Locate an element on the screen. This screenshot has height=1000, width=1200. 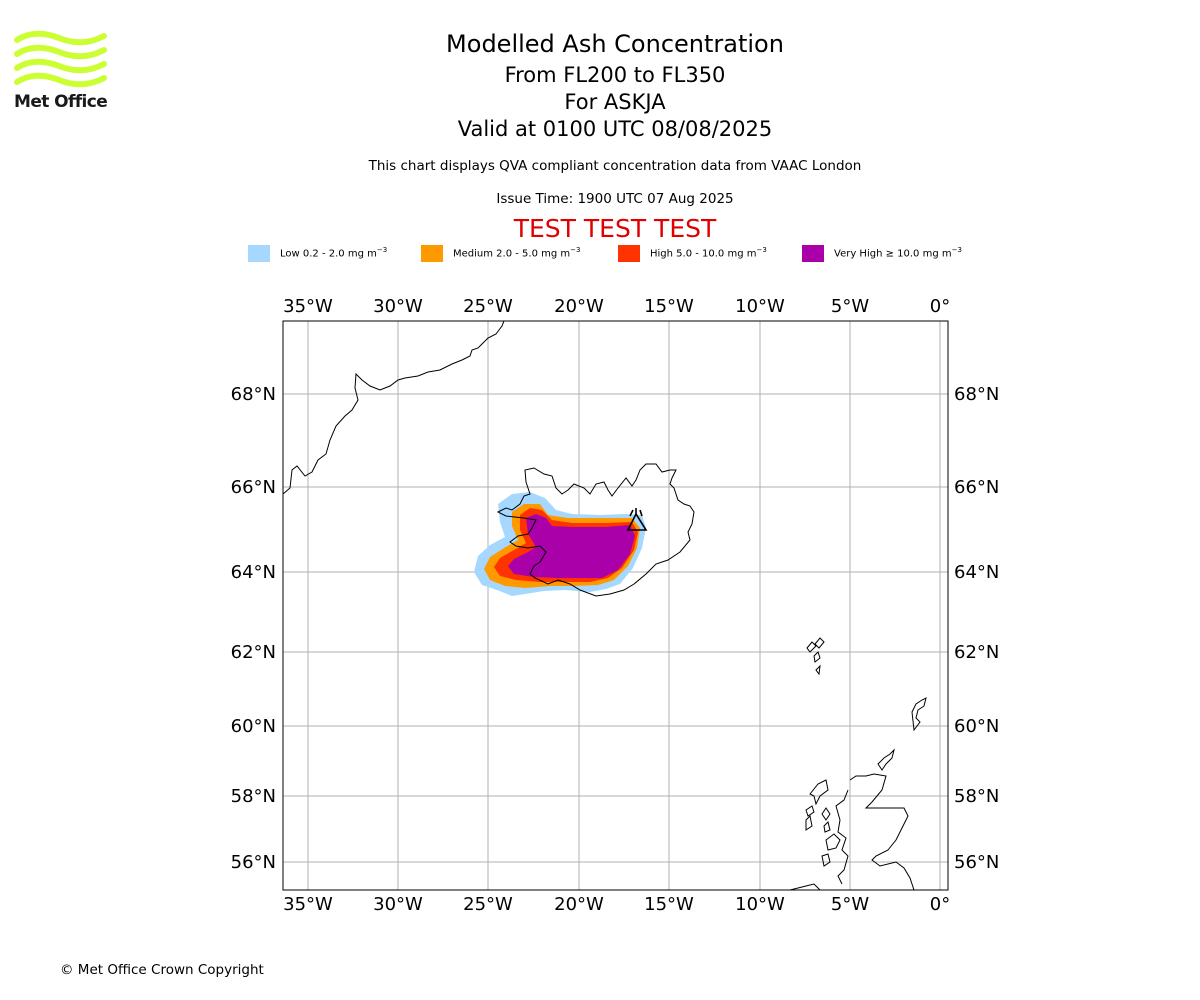
volcano-symbol-icon is located at coordinates (637, 519).